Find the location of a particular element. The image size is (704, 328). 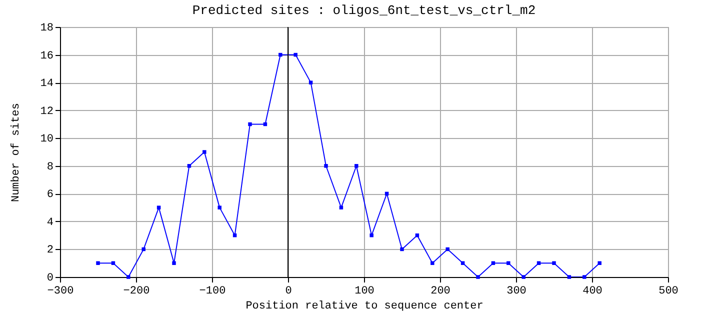

x-tick-label: −300 is located at coordinates (60, 292).